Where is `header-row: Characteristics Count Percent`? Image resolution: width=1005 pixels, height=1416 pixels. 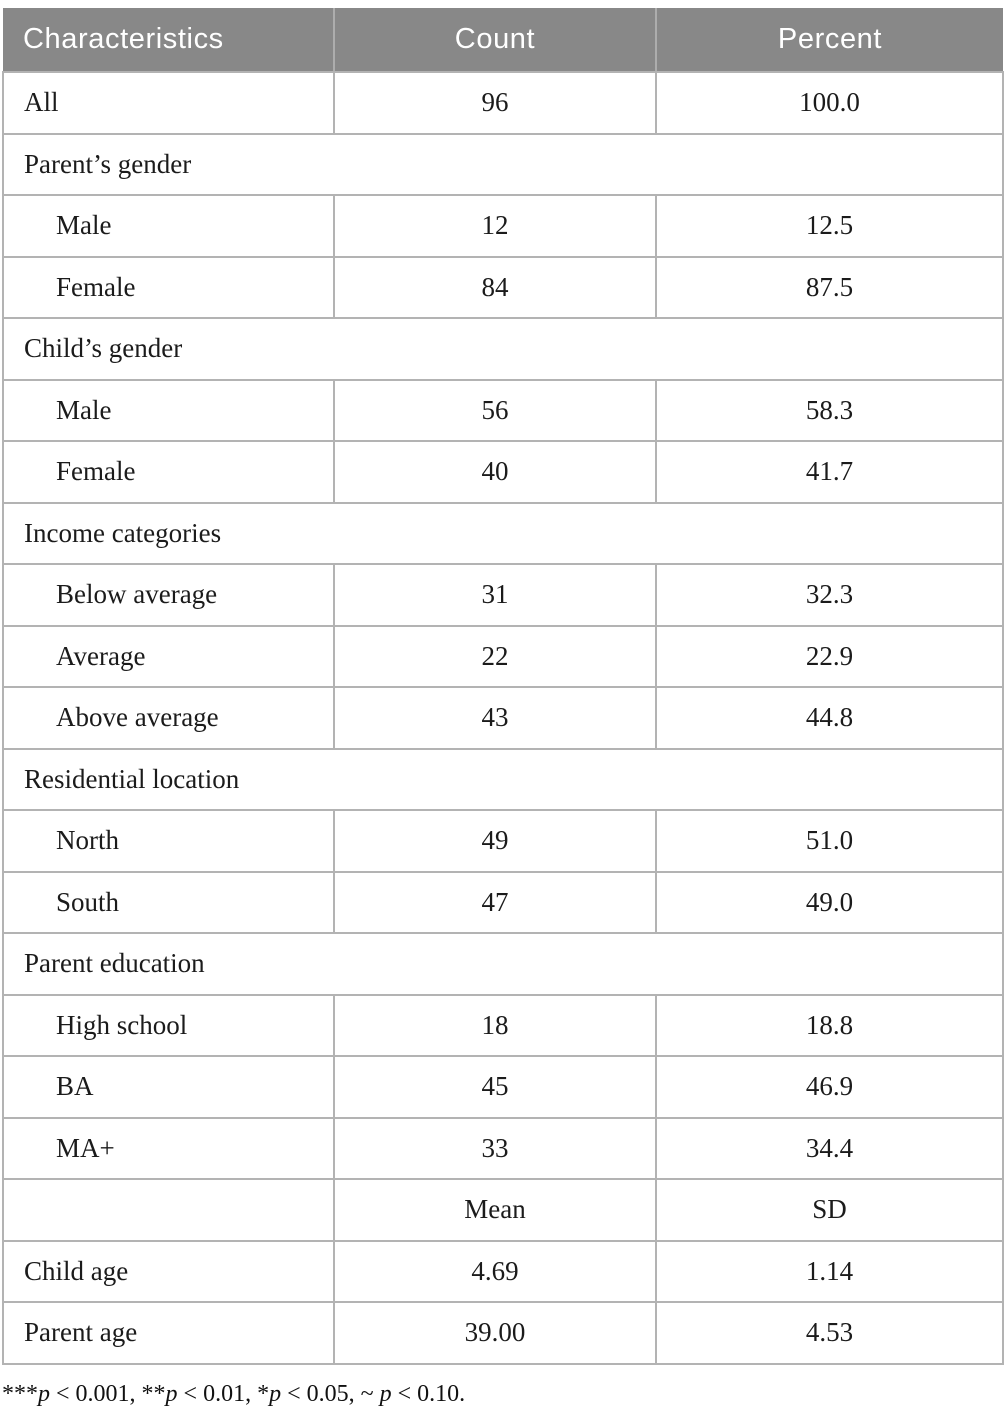 header-row: Characteristics Count Percent is located at coordinates (503, 40).